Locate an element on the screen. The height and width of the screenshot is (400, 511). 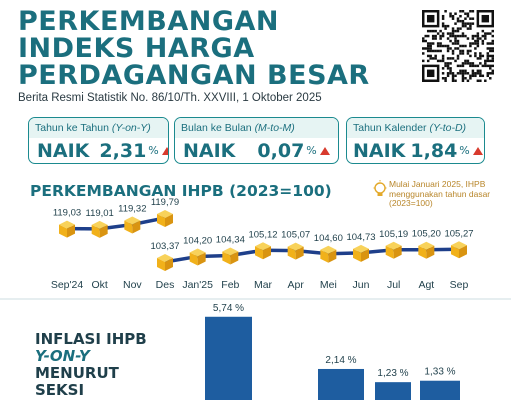
ihpb-value-label: 119,03 is located at coordinates (67, 213).